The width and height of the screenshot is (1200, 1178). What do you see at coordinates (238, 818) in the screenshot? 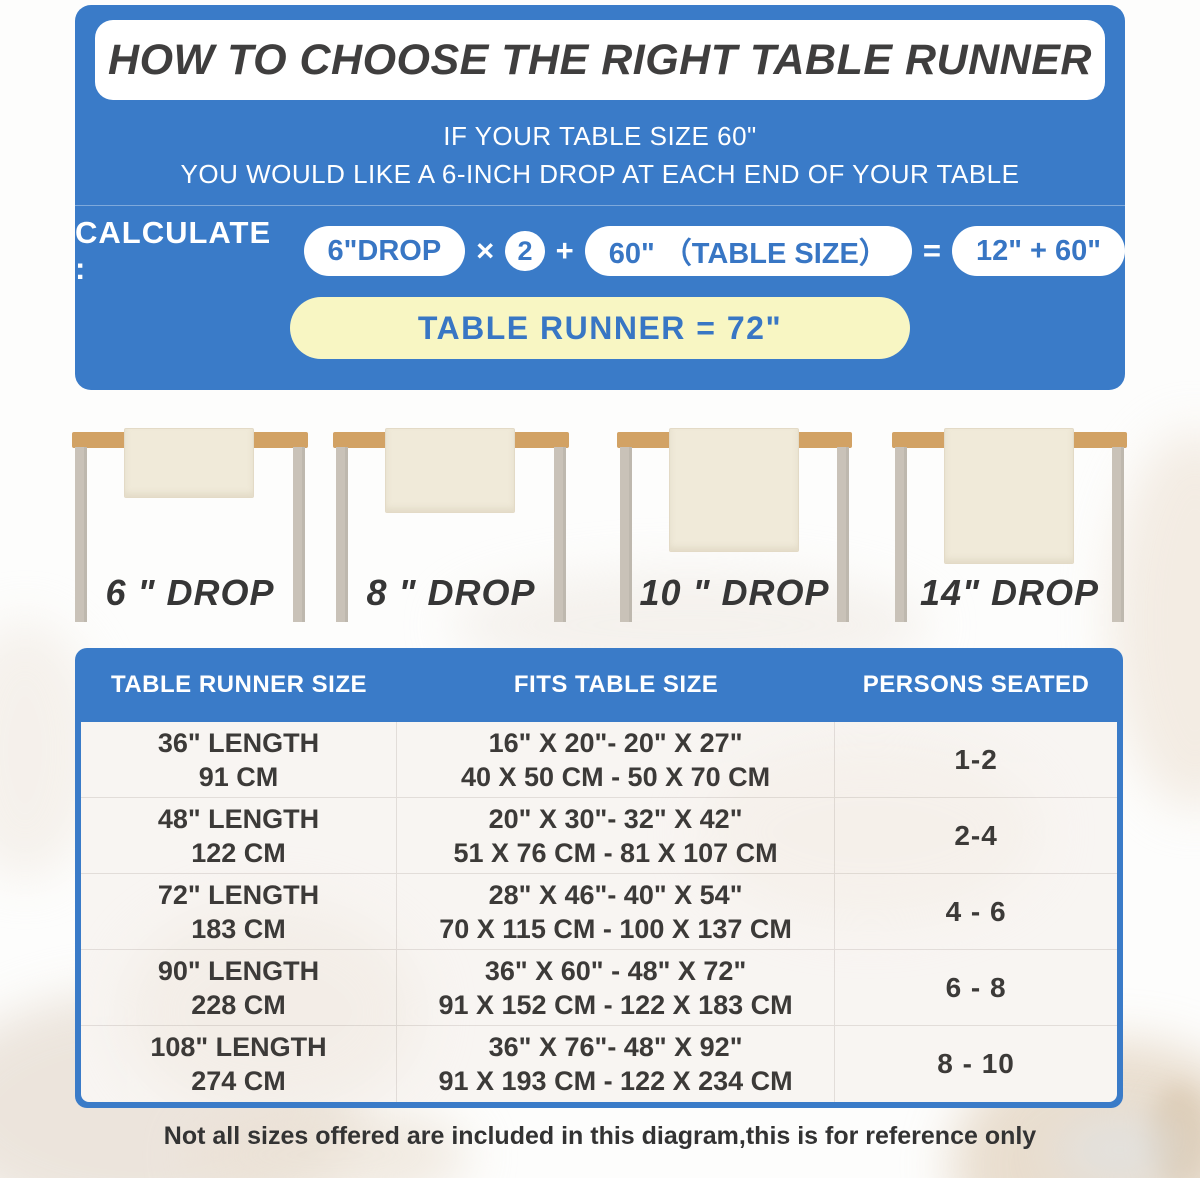
I see `runner-size-inches: 48" LENGTH` at bounding box center [238, 818].